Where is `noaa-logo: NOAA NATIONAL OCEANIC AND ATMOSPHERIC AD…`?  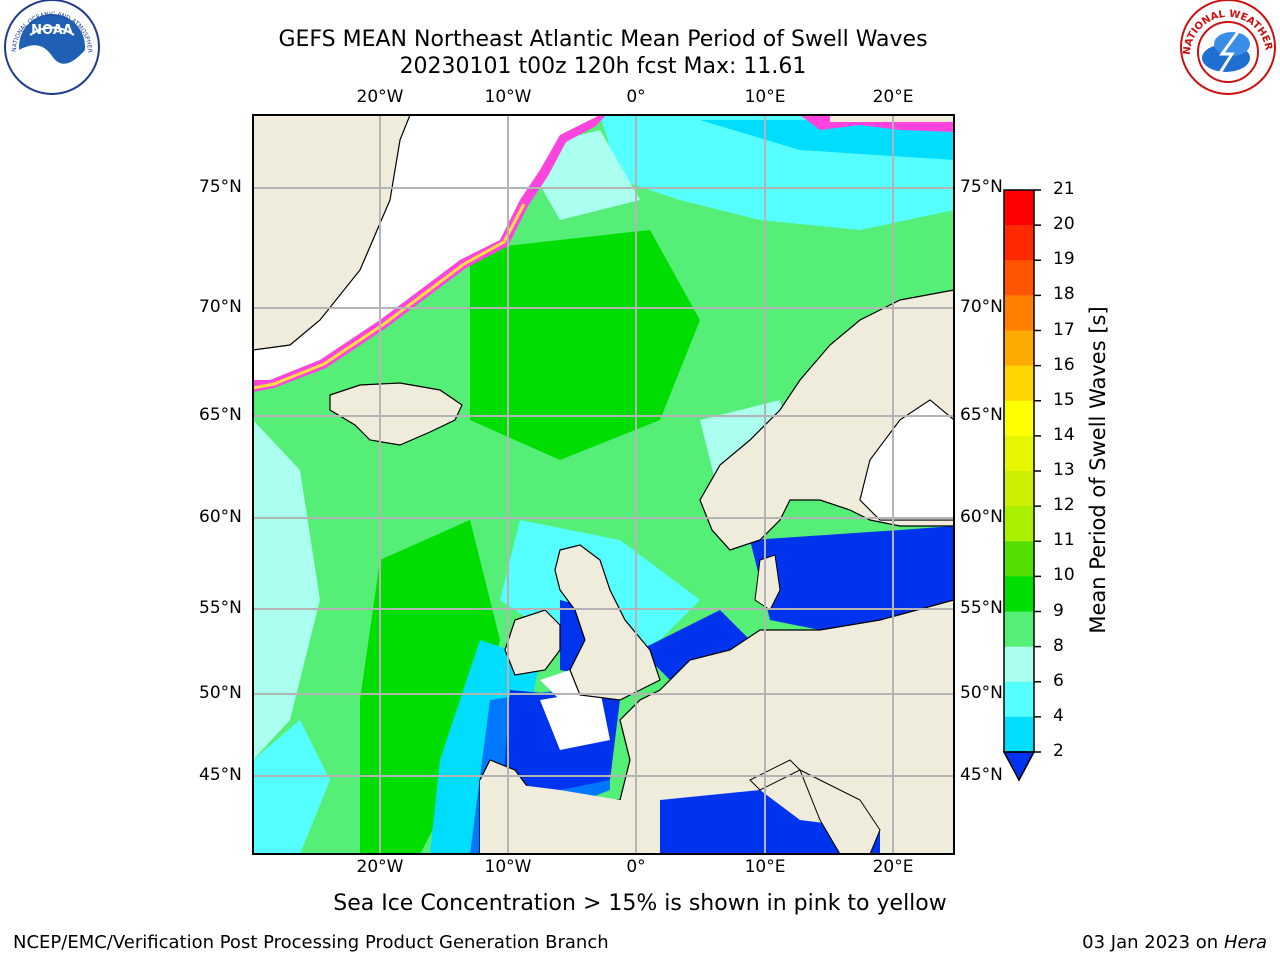 noaa-logo: NOAA NATIONAL OCEANIC AND ATMOSPHERIC AD… is located at coordinates (50, 47).